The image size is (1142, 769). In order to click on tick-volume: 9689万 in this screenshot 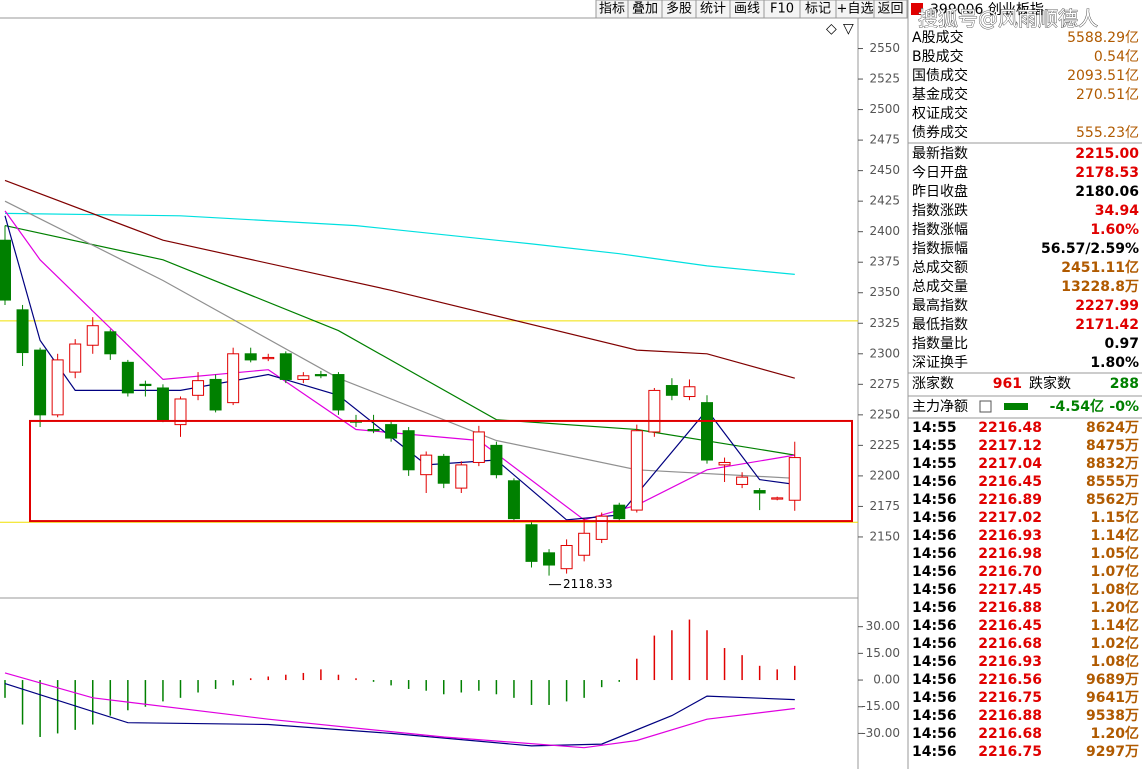, I will do `click(1112, 680)`.